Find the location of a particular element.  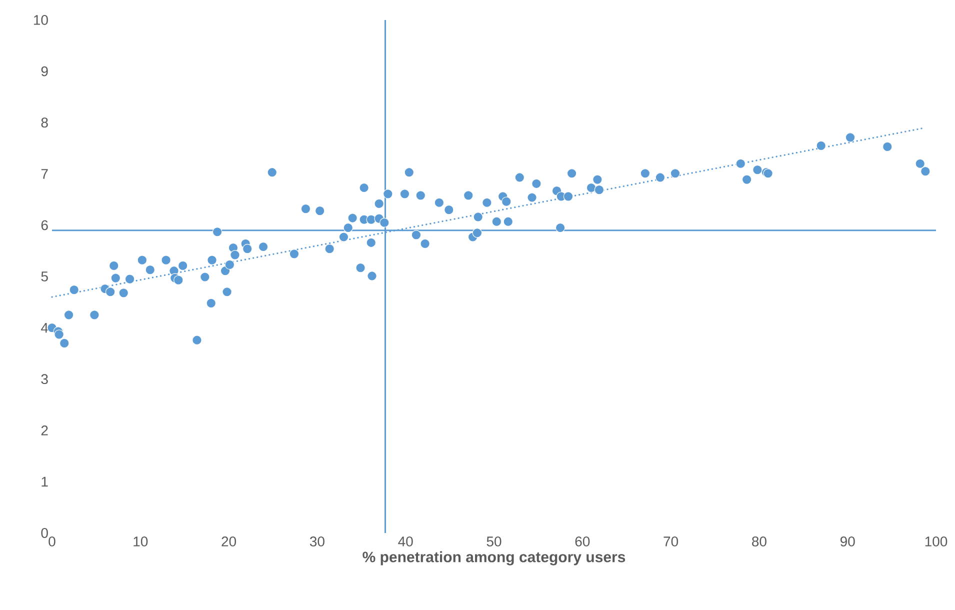

x-tick-label: 60 is located at coordinates (582, 541).